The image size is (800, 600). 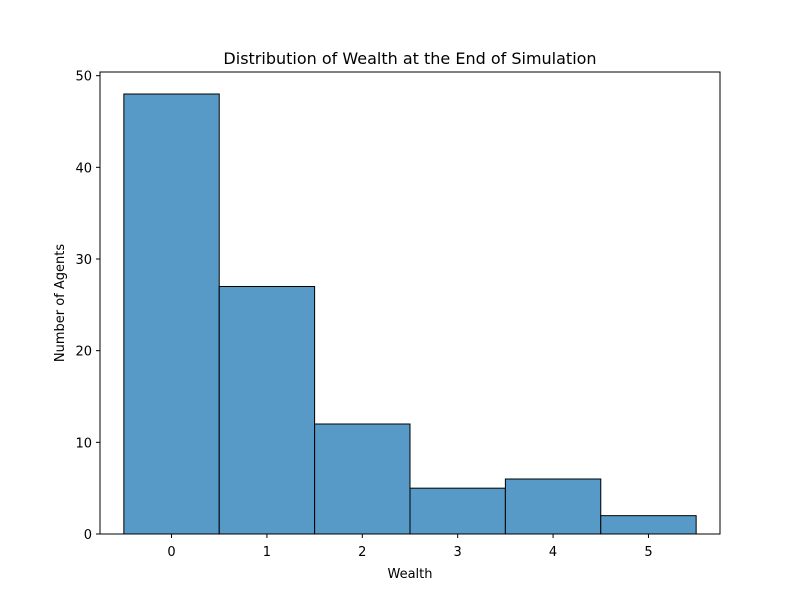 I want to click on x-tick-label: 2, so click(x=362, y=552).